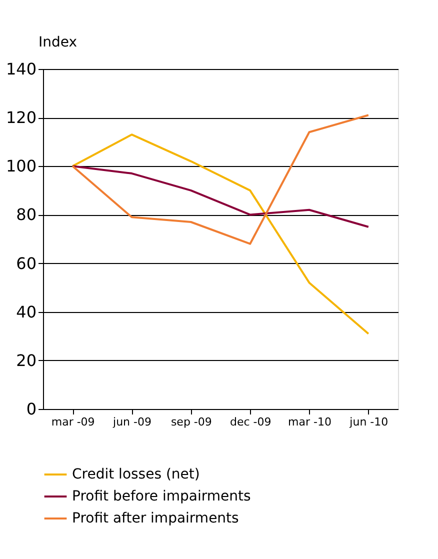 Image resolution: width=438 pixels, height=559 pixels. What do you see at coordinates (21, 166) in the screenshot?
I see `y-tick-label: 100` at bounding box center [21, 166].